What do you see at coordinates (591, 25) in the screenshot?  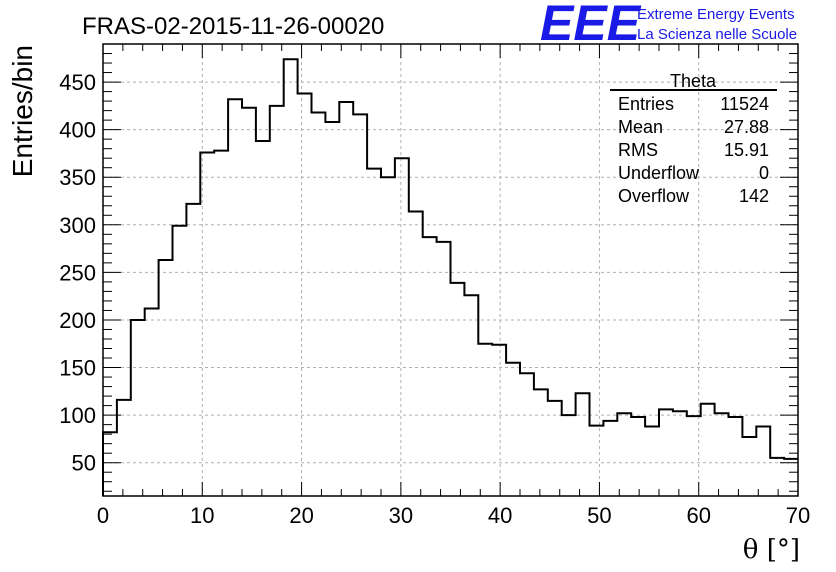 I see `eee-logo: EEE` at bounding box center [591, 25].